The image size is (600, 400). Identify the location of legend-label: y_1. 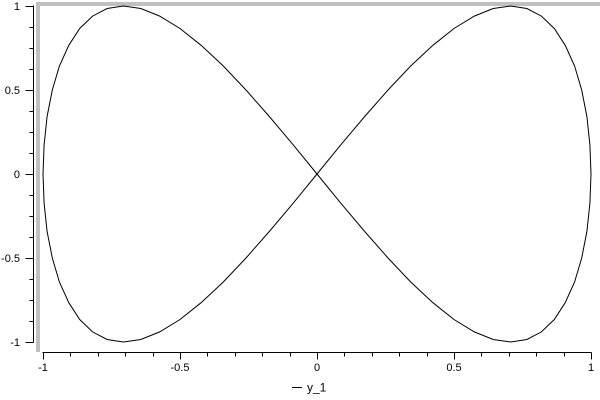
(317, 388).